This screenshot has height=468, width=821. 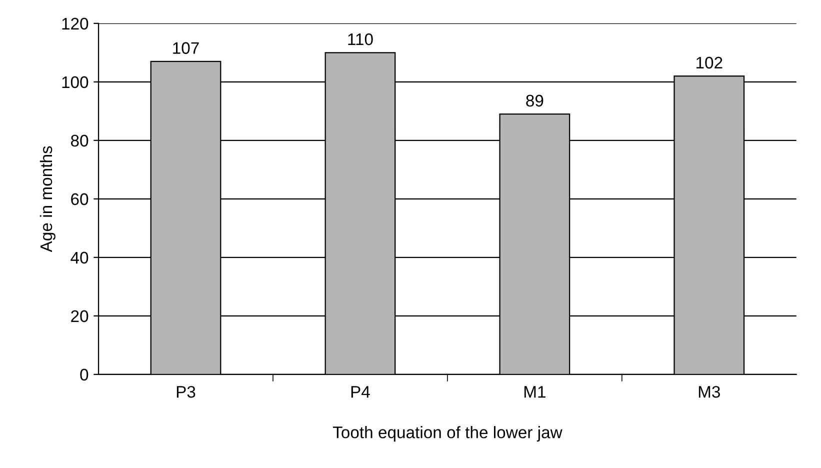 I want to click on data-label: 107, so click(x=186, y=48).